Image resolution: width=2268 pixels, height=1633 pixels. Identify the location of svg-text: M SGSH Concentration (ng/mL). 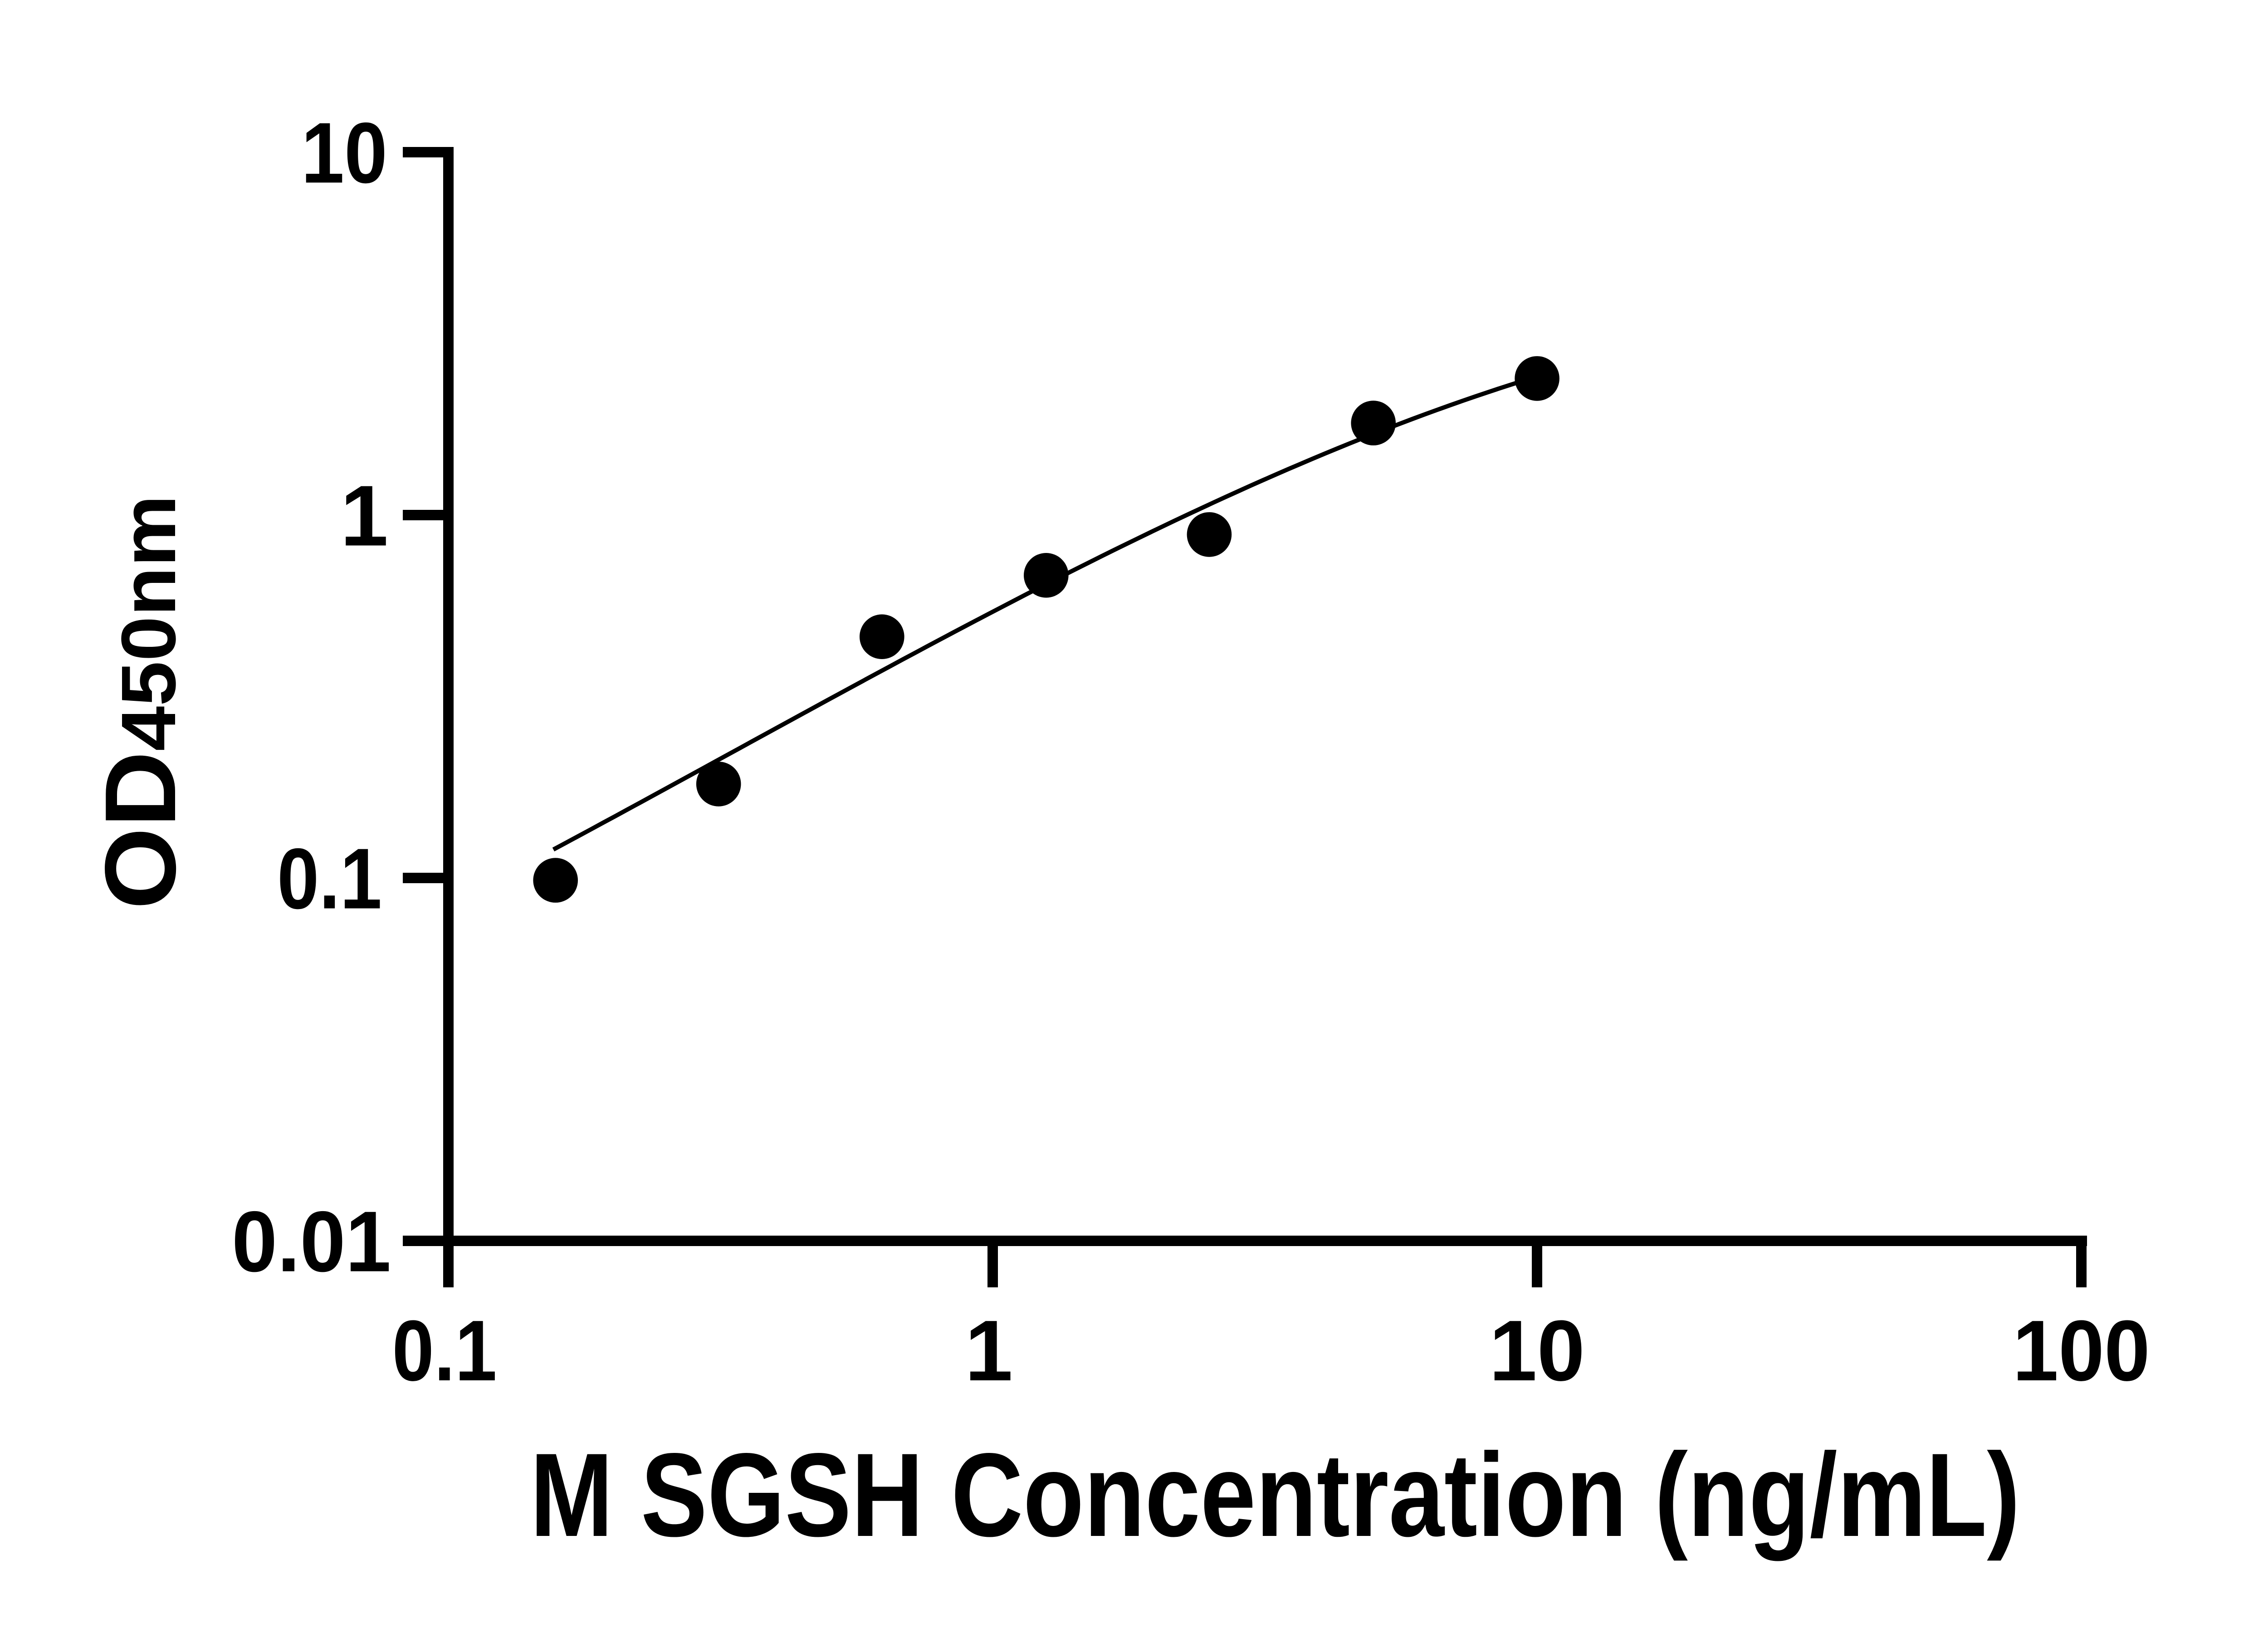
(1275, 1495).